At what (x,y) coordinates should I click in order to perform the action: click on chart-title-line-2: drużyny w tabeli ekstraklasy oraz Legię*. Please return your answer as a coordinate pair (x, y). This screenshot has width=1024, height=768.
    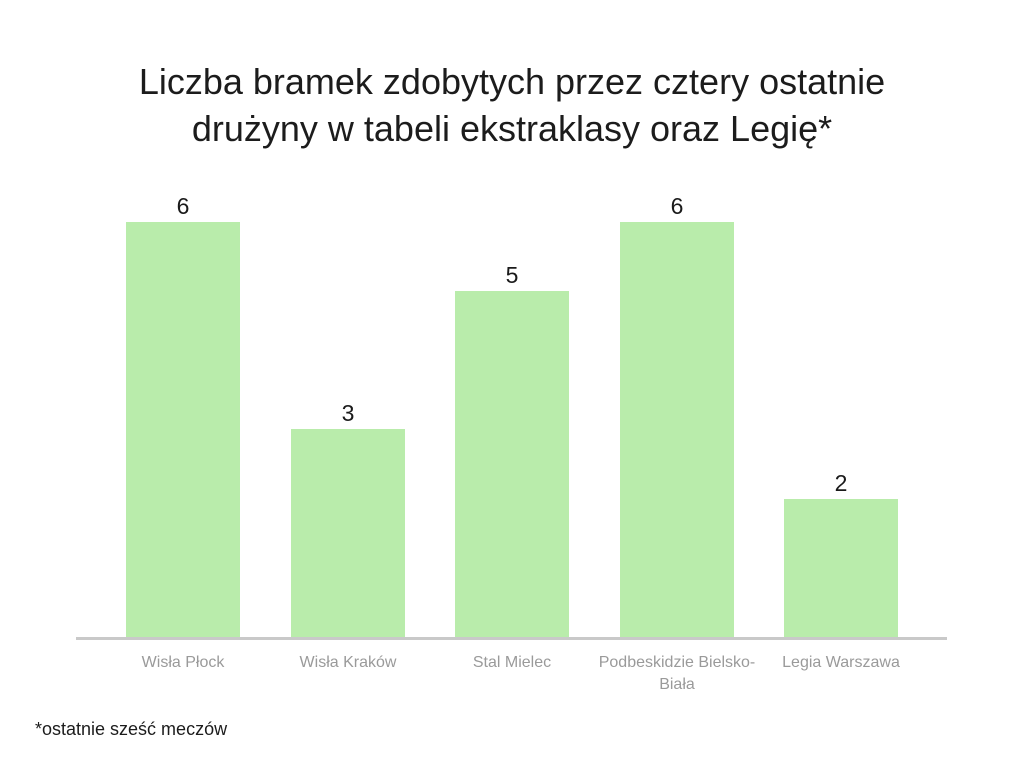
    Looking at the image, I should click on (512, 128).